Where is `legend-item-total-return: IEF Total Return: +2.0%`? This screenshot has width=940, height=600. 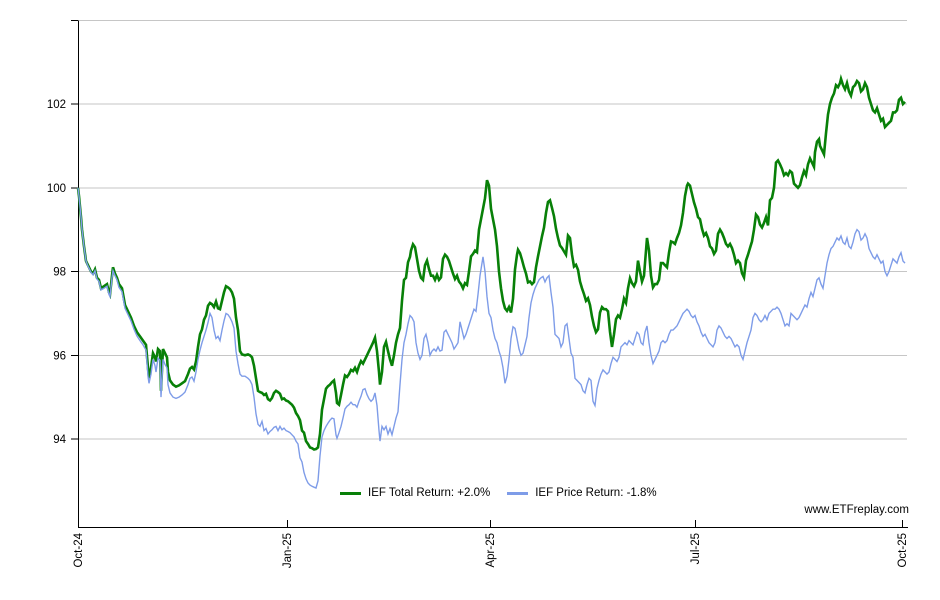 legend-item-total-return: IEF Total Return: +2.0% is located at coordinates (415, 493).